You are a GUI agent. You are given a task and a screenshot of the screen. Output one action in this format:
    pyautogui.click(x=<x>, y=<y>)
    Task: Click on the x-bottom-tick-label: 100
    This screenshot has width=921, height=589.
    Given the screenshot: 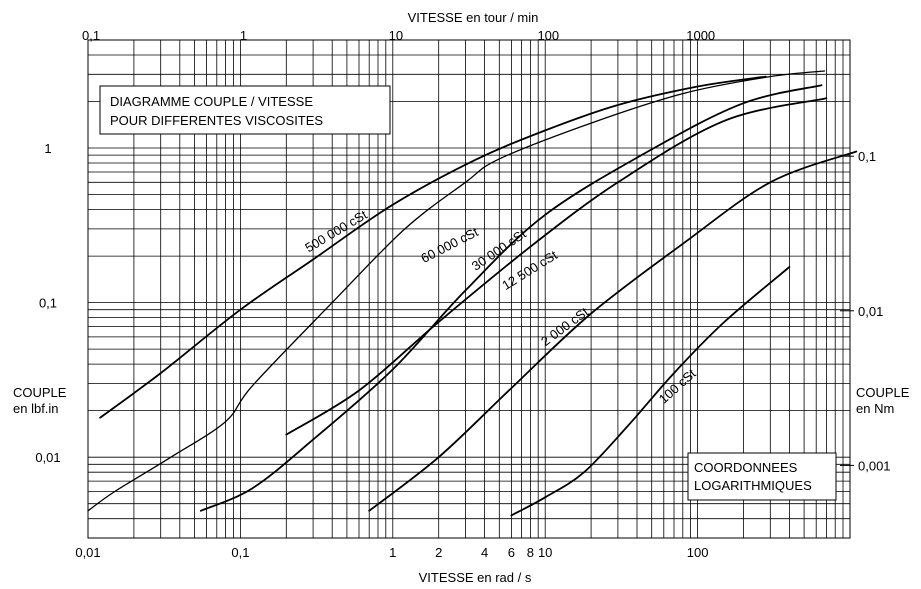 What is the action you would take?
    pyautogui.click(x=698, y=552)
    